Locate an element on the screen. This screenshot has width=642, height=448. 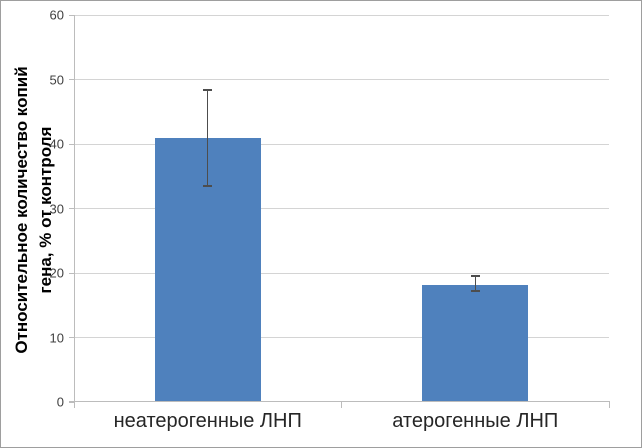
bar is located at coordinates (475, 343).